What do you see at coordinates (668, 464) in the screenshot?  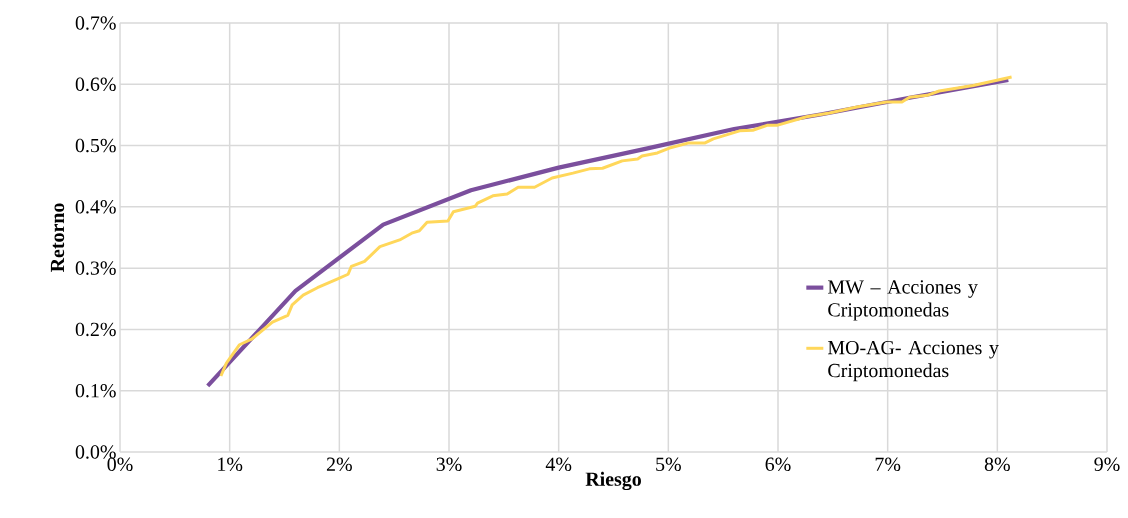 I see `x-tick-label: 5%` at bounding box center [668, 464].